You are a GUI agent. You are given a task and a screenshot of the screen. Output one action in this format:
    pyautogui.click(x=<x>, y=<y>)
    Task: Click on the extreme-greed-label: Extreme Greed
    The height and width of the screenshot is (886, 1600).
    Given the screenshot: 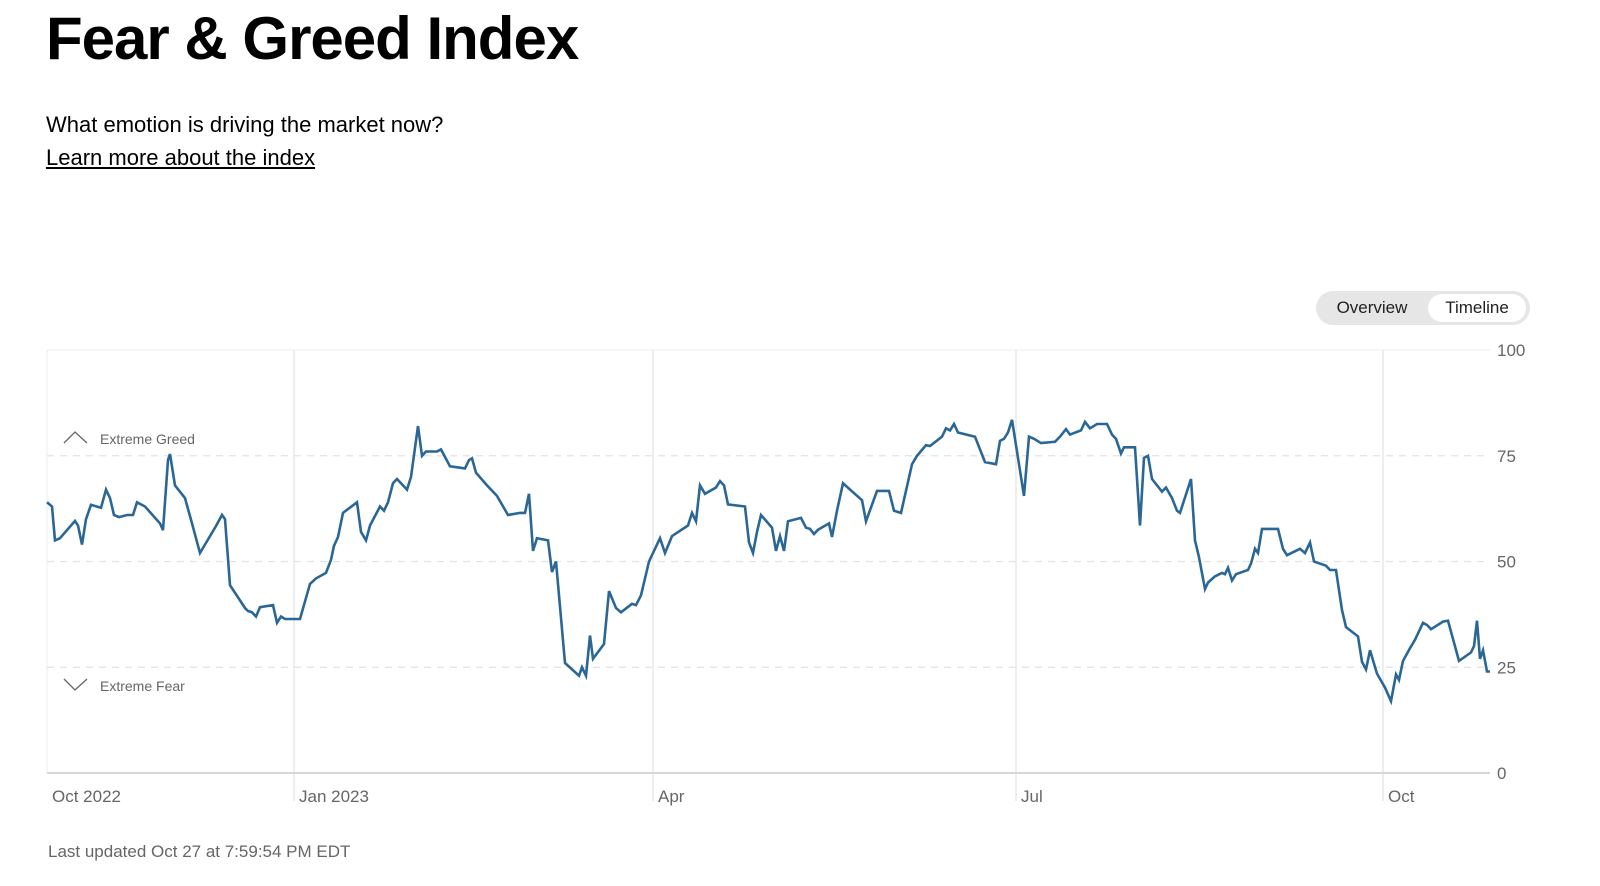 What is the action you would take?
    pyautogui.click(x=147, y=439)
    